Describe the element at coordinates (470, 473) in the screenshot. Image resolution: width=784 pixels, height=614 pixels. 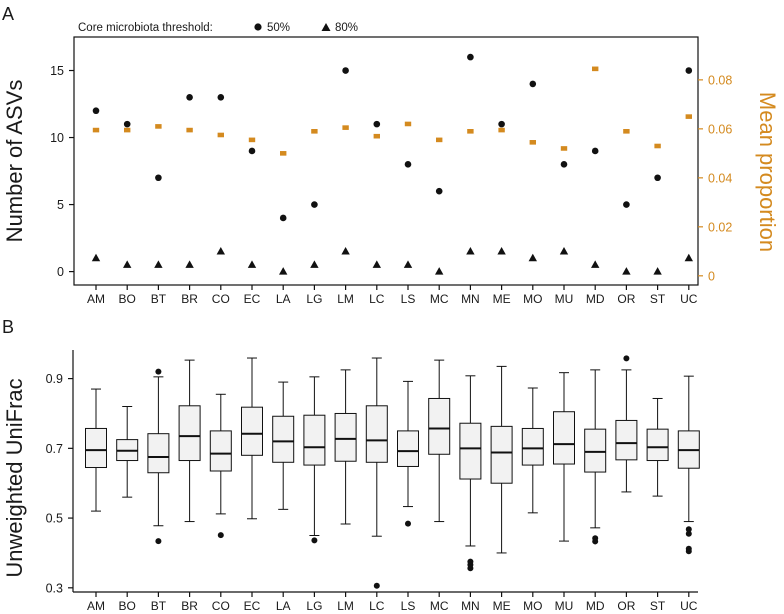
I see `box-mn` at that location.